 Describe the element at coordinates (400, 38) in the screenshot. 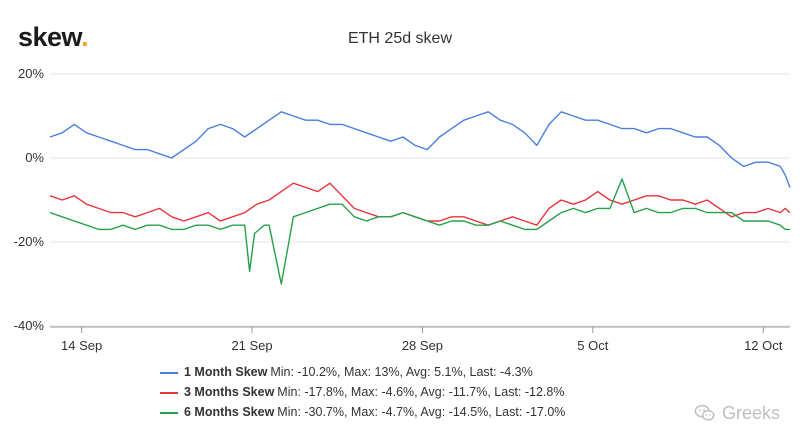

I see `chart-title: ETH 25d skew` at that location.